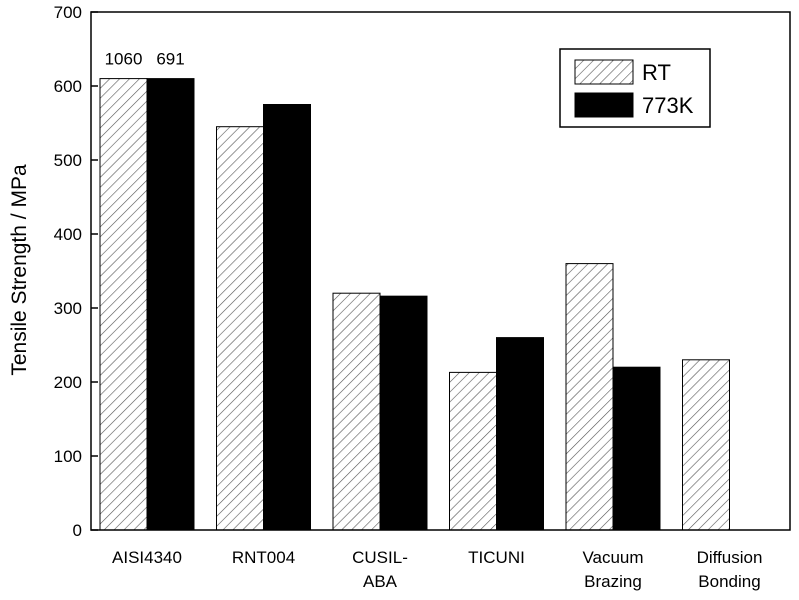  Describe the element at coordinates (170, 59) in the screenshot. I see `data-label-1: 691` at that location.